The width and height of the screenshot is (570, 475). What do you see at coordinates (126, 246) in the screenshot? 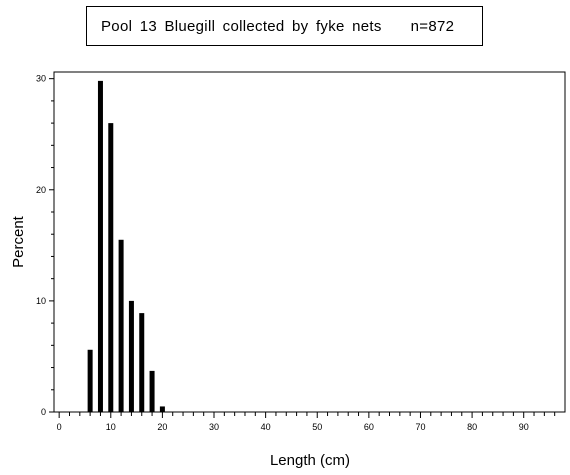
I see `bars-group` at bounding box center [126, 246].